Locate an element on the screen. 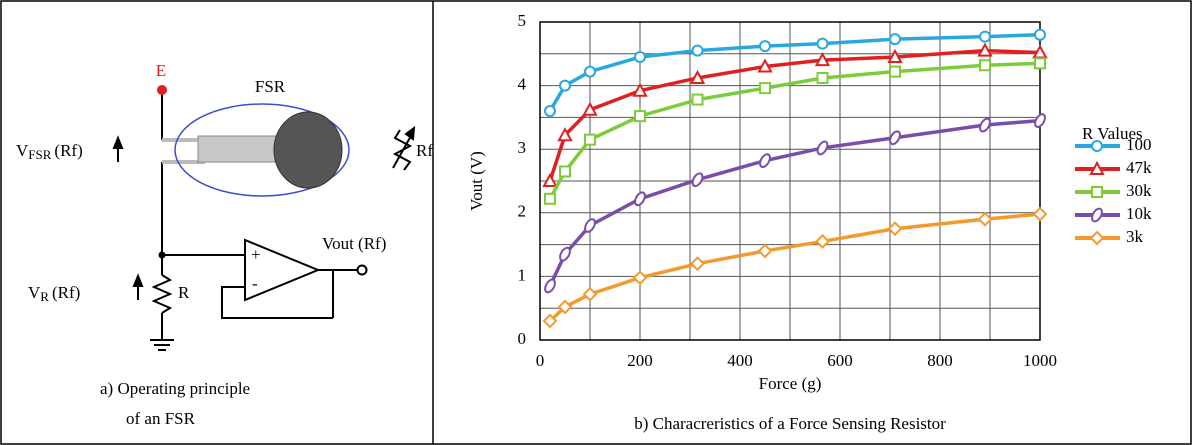  x-tick-label: 200 is located at coordinates (640, 360).